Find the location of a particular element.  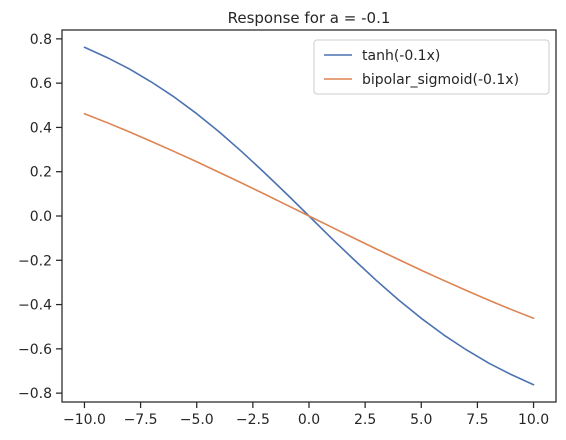

legend: tanh(-0.1x) bipolar_sigmoid(-0.1x) is located at coordinates (431, 67).